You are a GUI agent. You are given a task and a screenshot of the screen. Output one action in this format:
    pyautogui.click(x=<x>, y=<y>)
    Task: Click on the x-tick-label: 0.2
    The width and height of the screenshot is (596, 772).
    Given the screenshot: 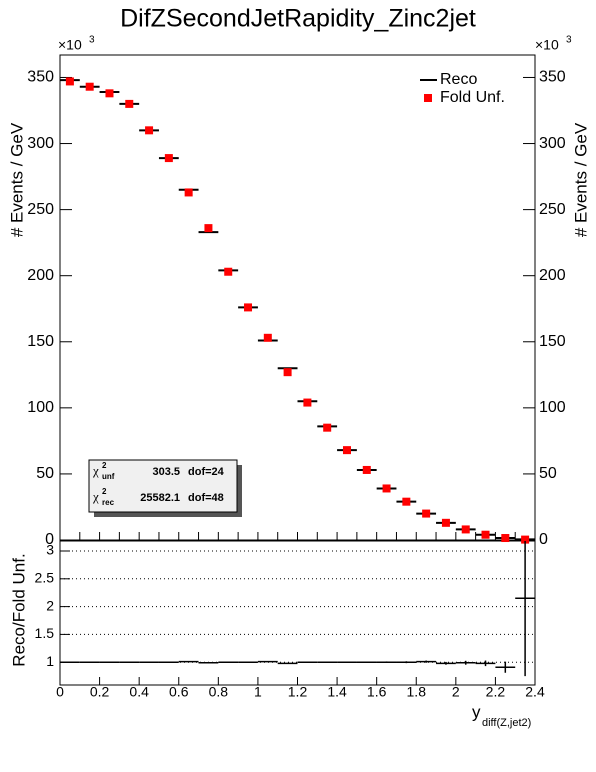 What is the action you would take?
    pyautogui.click(x=100, y=692)
    